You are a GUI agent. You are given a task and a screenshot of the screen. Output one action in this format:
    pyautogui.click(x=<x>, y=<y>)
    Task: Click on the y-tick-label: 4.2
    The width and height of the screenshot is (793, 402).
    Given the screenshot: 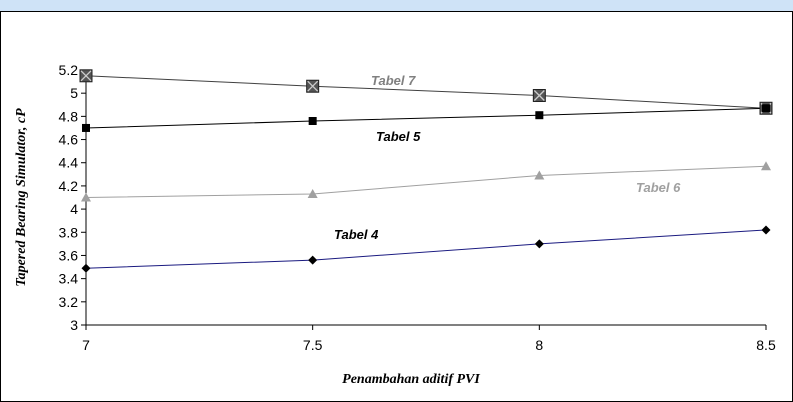 What is the action you would take?
    pyautogui.click(x=69, y=186)
    